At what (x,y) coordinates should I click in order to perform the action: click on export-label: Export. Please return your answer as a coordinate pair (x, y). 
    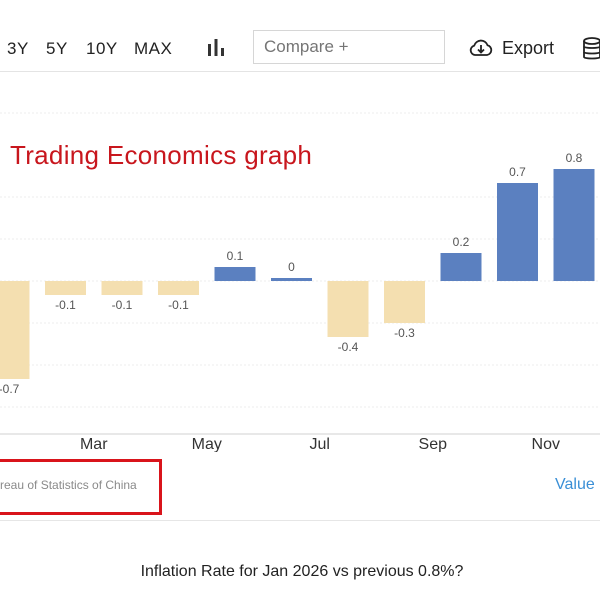
    Looking at the image, I should click on (528, 47).